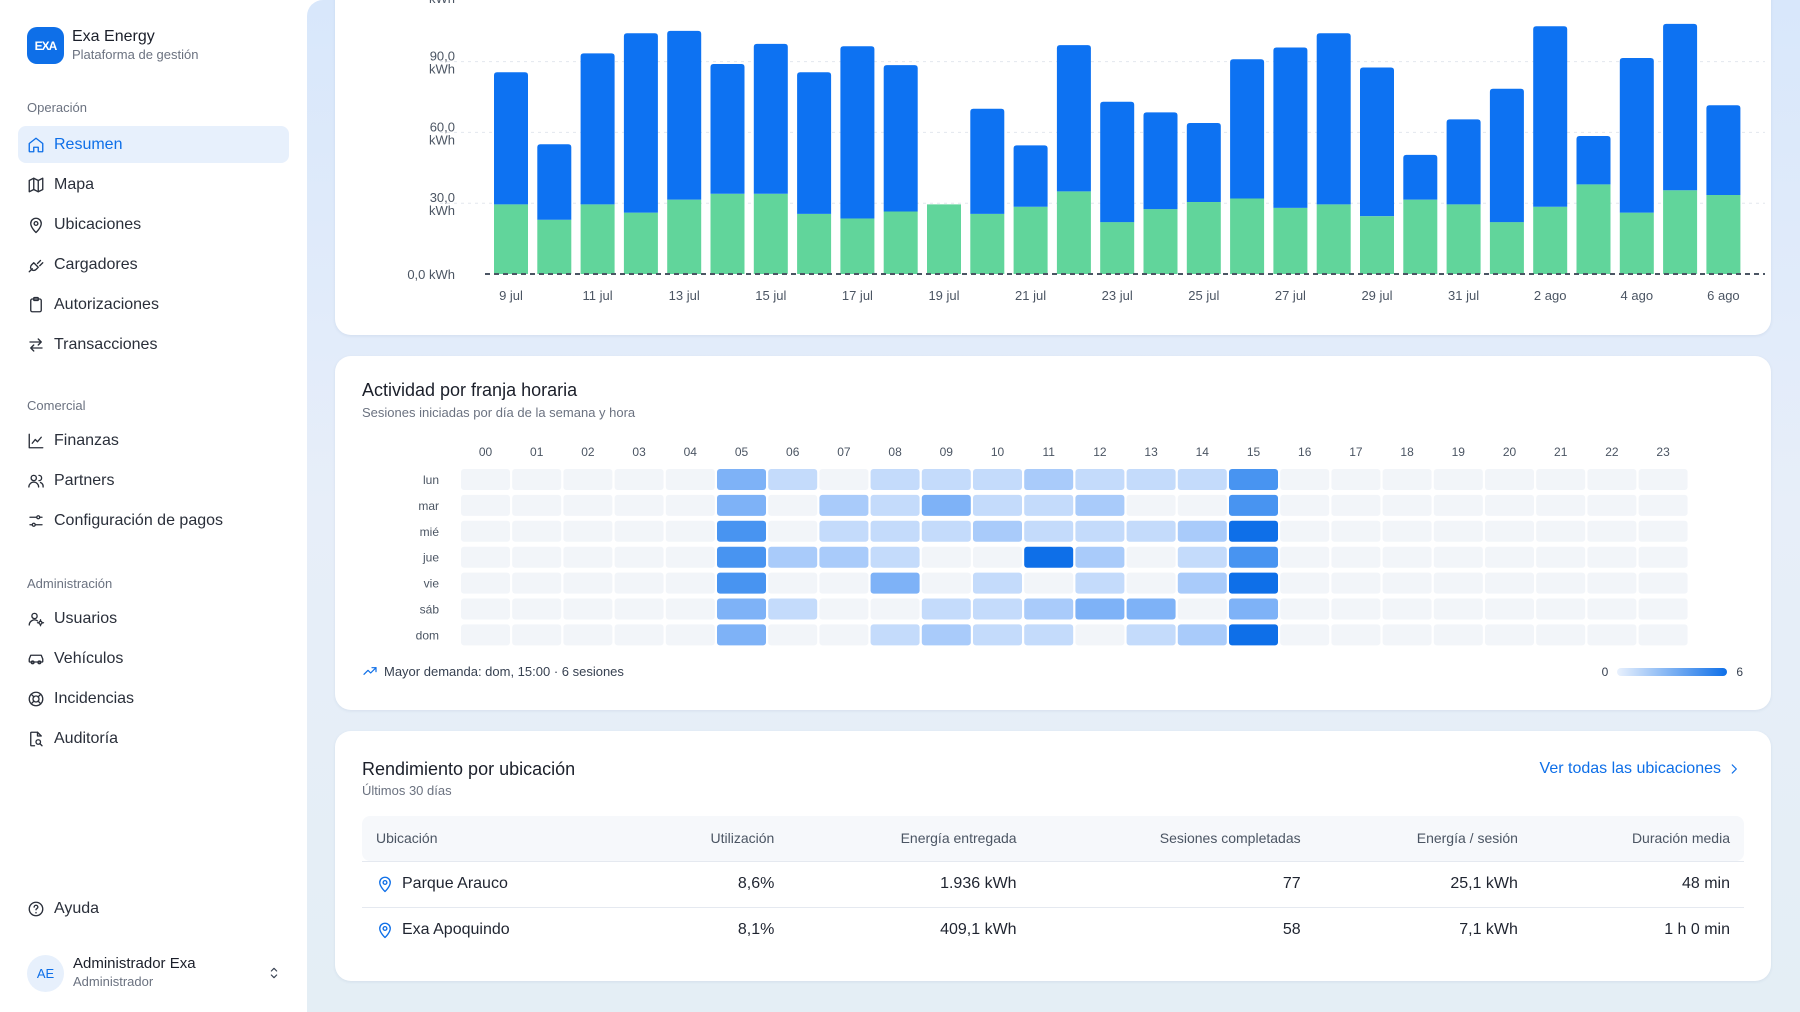 Image resolution: width=1800 pixels, height=1012 pixels. I want to click on sidebar-item-usuarios: Usuarios, so click(153, 618).